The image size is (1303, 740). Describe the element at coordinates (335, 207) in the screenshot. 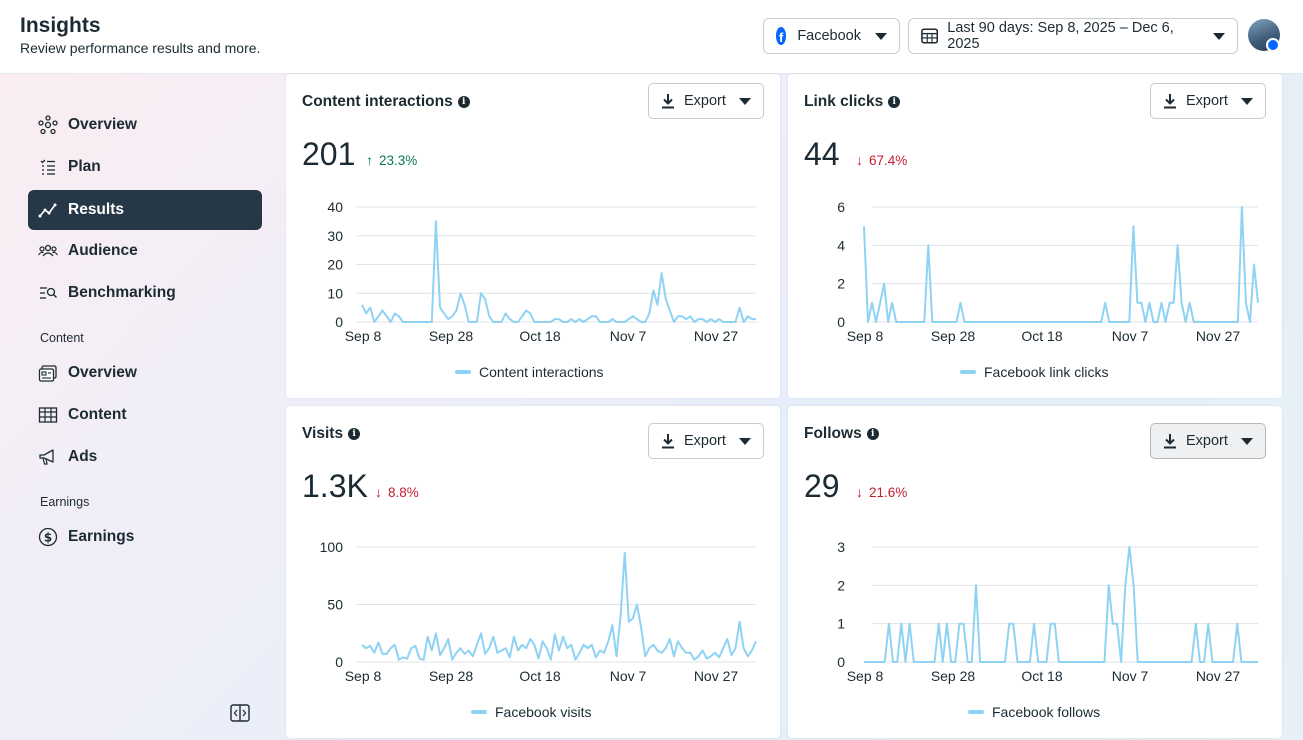

I see `y-tick-label: 40` at that location.